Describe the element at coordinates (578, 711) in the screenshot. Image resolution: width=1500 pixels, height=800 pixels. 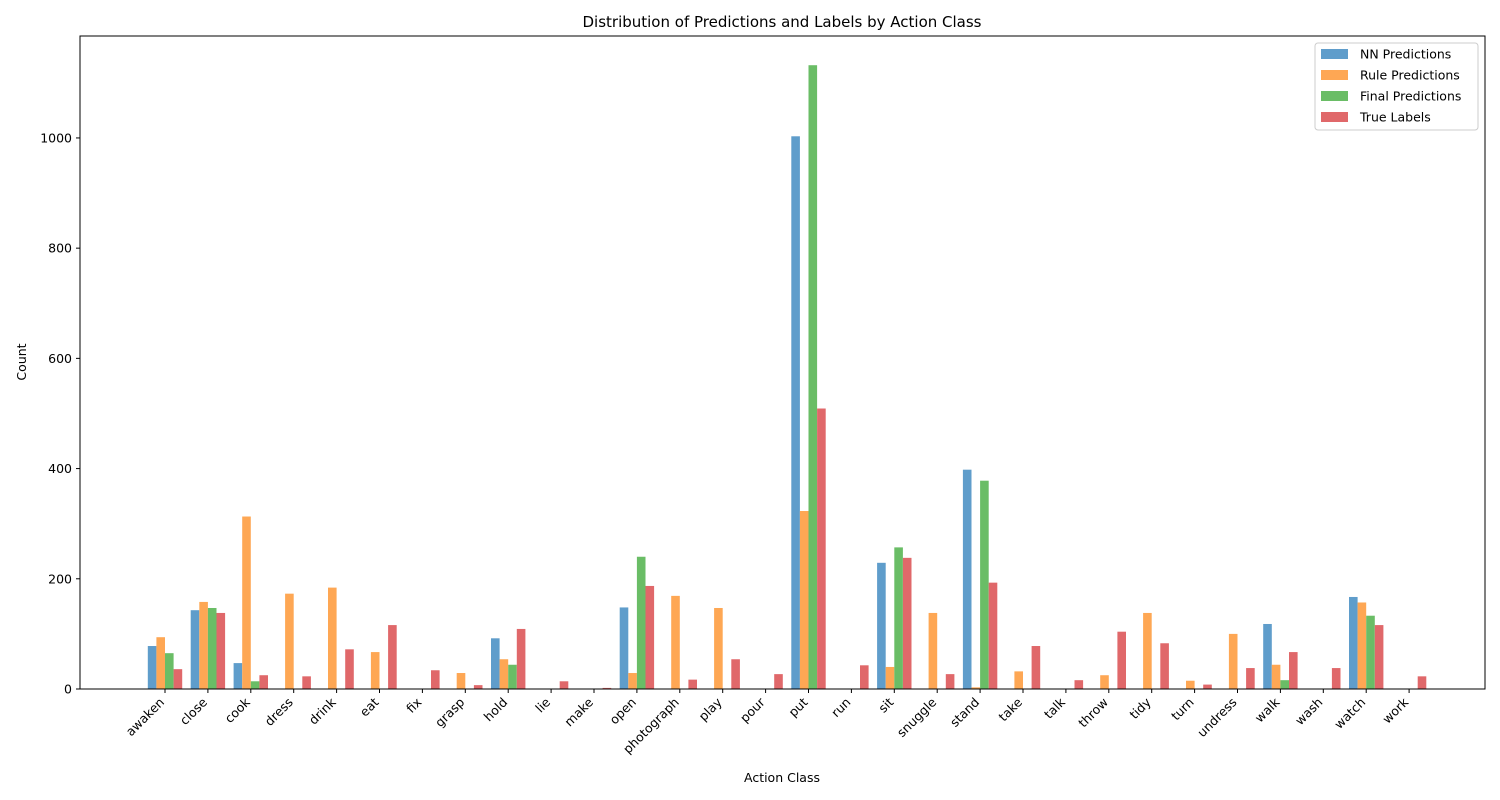
I see `x-tick-label-make: make` at that location.